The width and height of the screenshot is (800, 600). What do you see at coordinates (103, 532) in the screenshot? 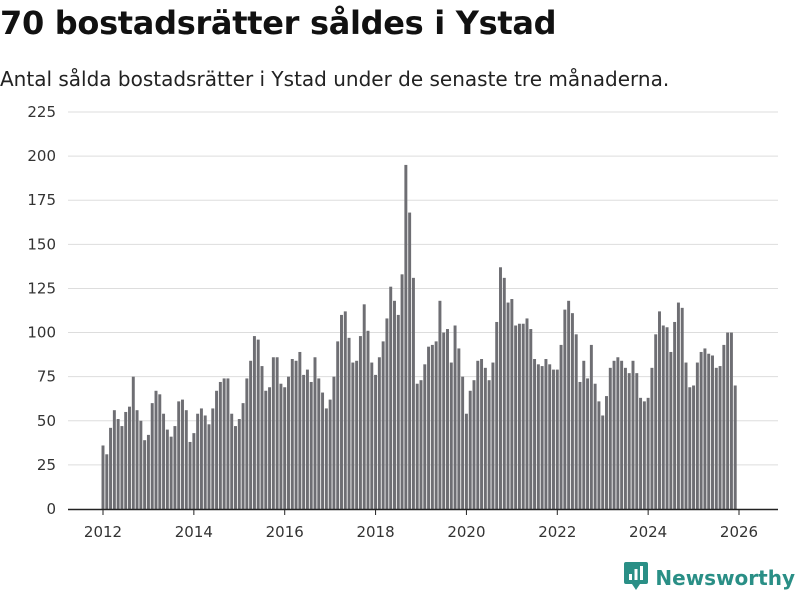
I see `x-tick-label: 2012` at bounding box center [103, 532].